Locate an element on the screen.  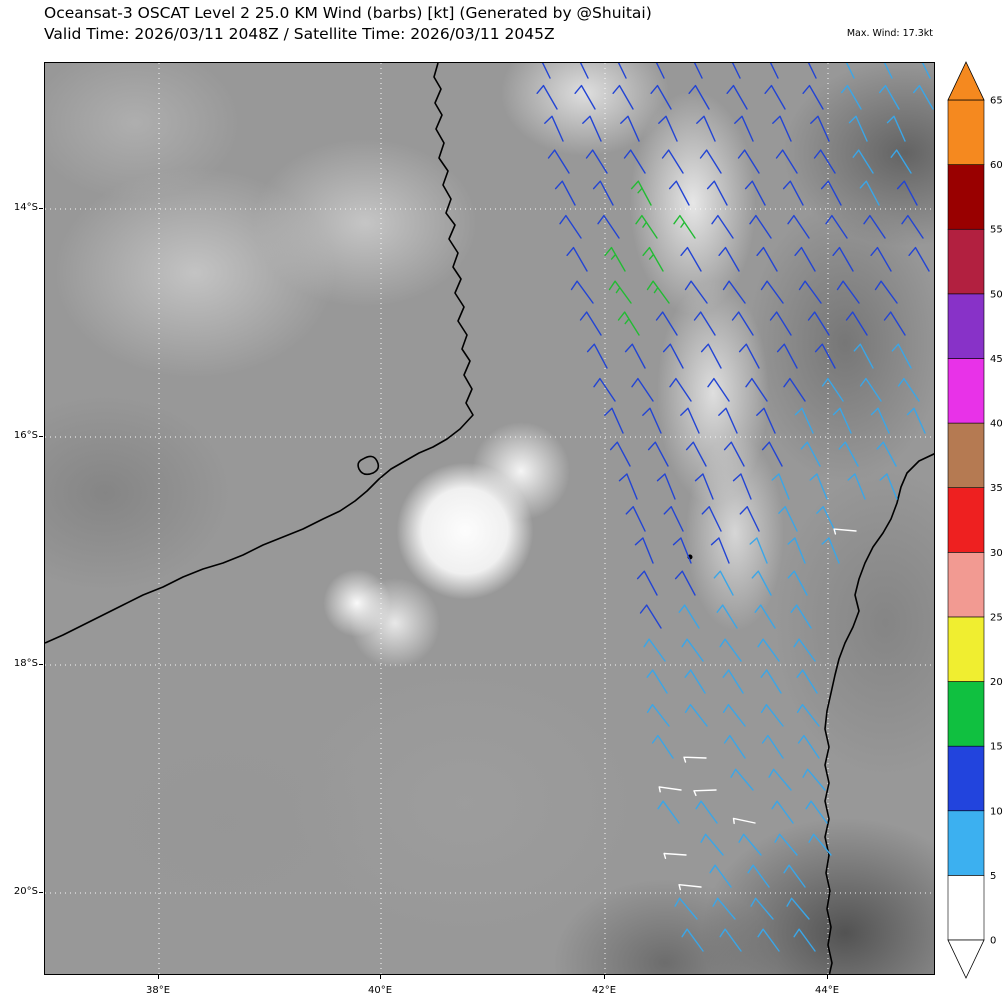
colorbar-tick-label: 35 is located at coordinates (996, 488).